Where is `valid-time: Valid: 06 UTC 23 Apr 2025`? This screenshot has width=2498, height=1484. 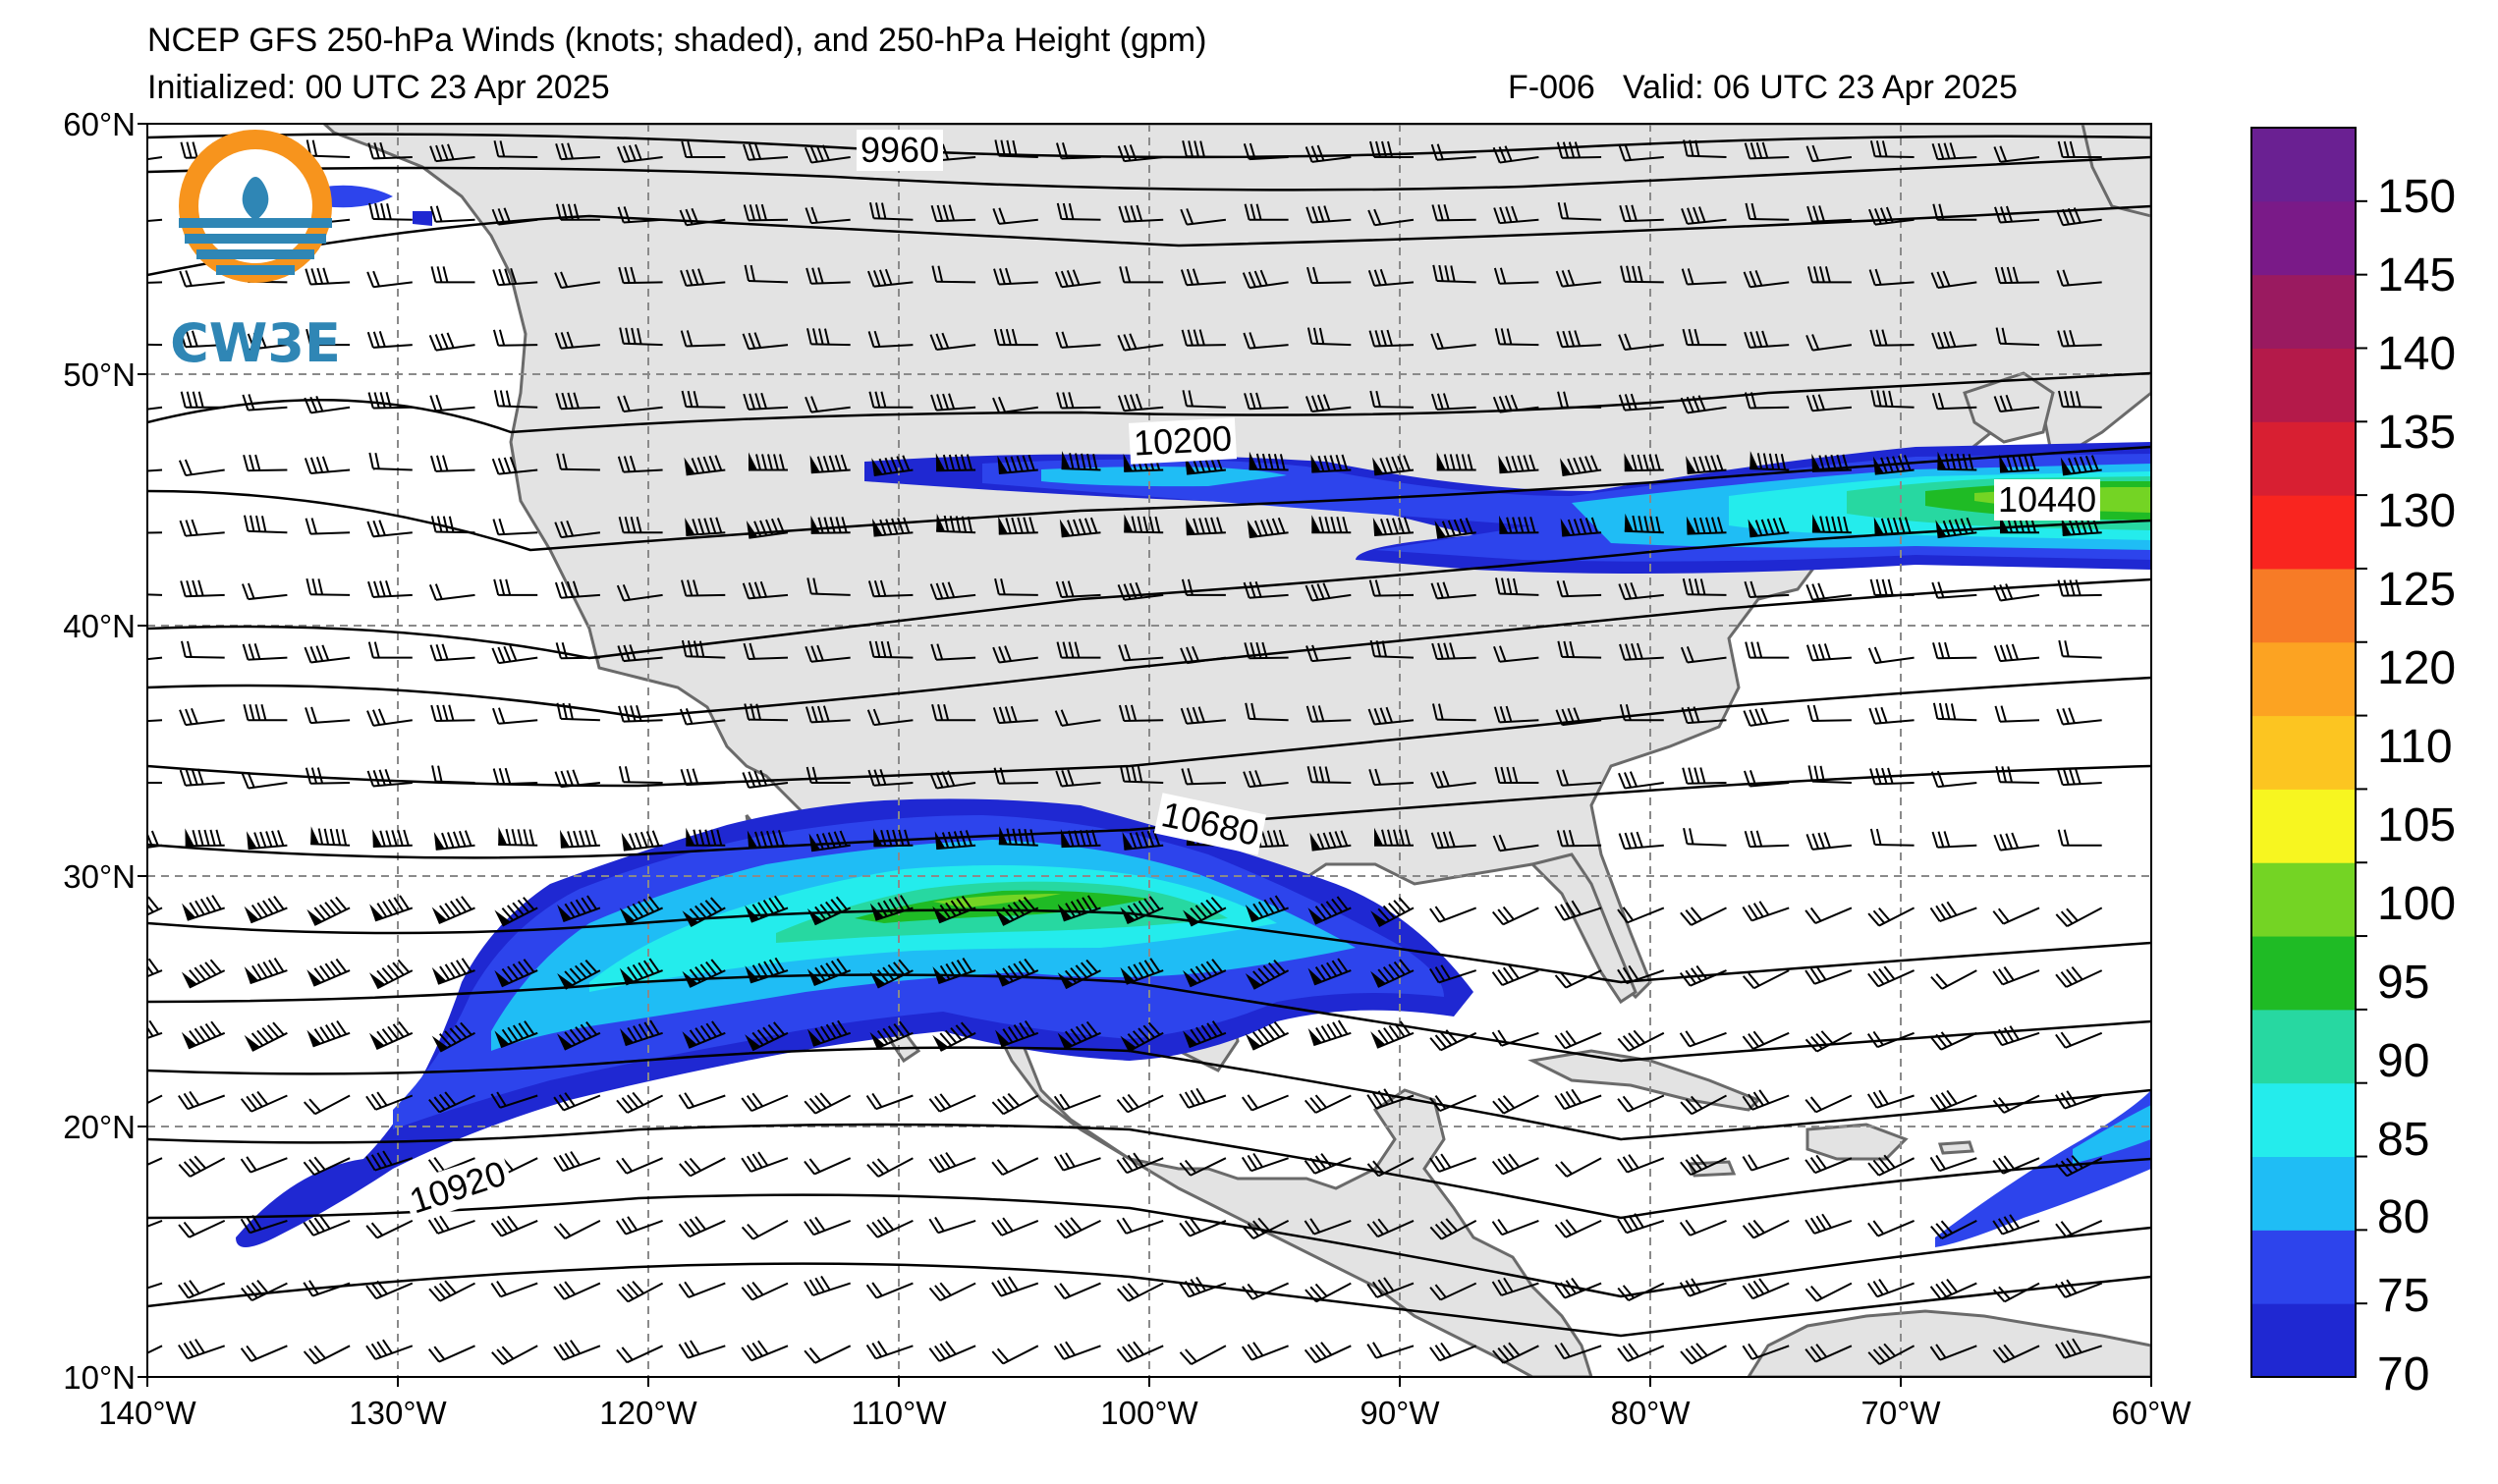
valid-time: Valid: 06 UTC 23 Apr 2025 is located at coordinates (1820, 87).